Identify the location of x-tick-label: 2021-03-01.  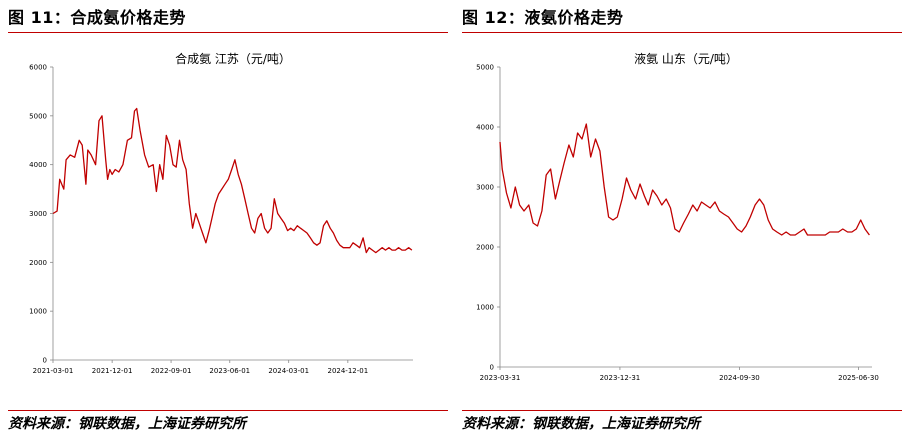
(53, 371).